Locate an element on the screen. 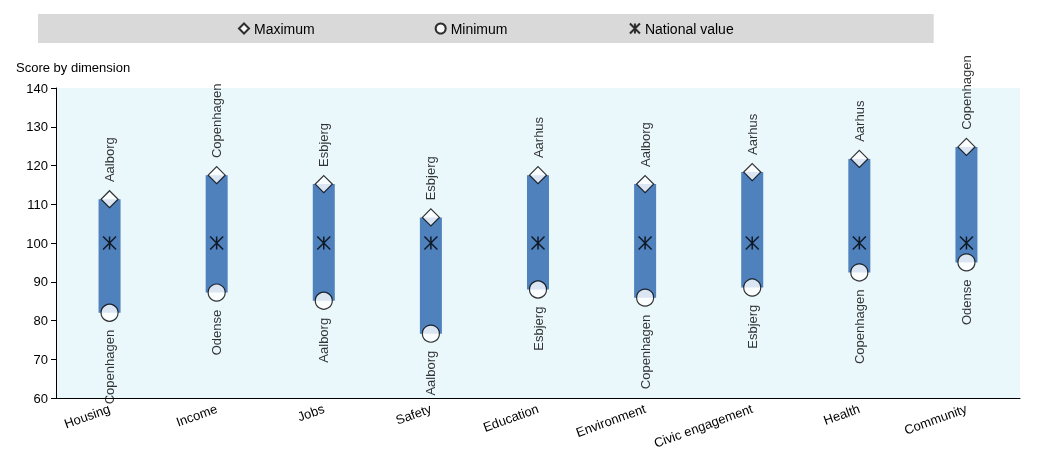 This screenshot has height=476, width=1038. y-tick-label: 130 is located at coordinates (37, 127).